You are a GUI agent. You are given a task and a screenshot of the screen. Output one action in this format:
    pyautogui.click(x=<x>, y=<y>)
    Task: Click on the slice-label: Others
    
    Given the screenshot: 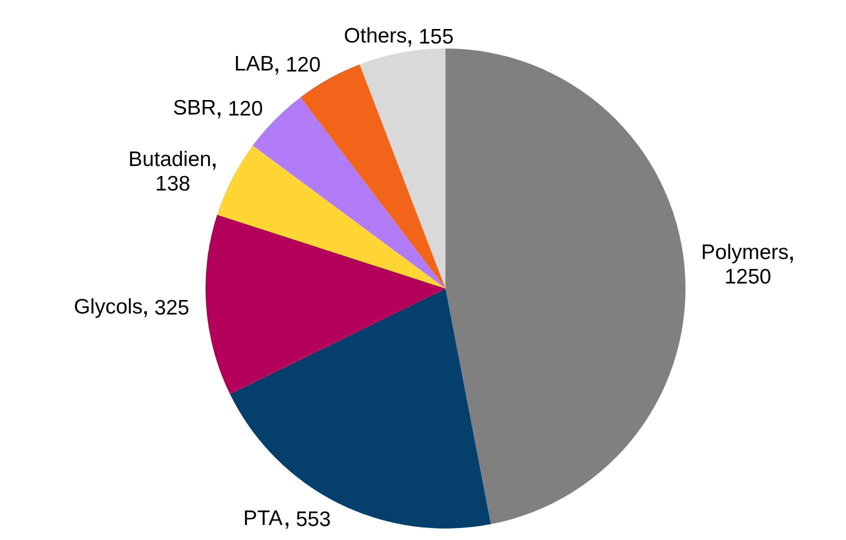 What is the action you would take?
    pyautogui.click(x=375, y=36)
    